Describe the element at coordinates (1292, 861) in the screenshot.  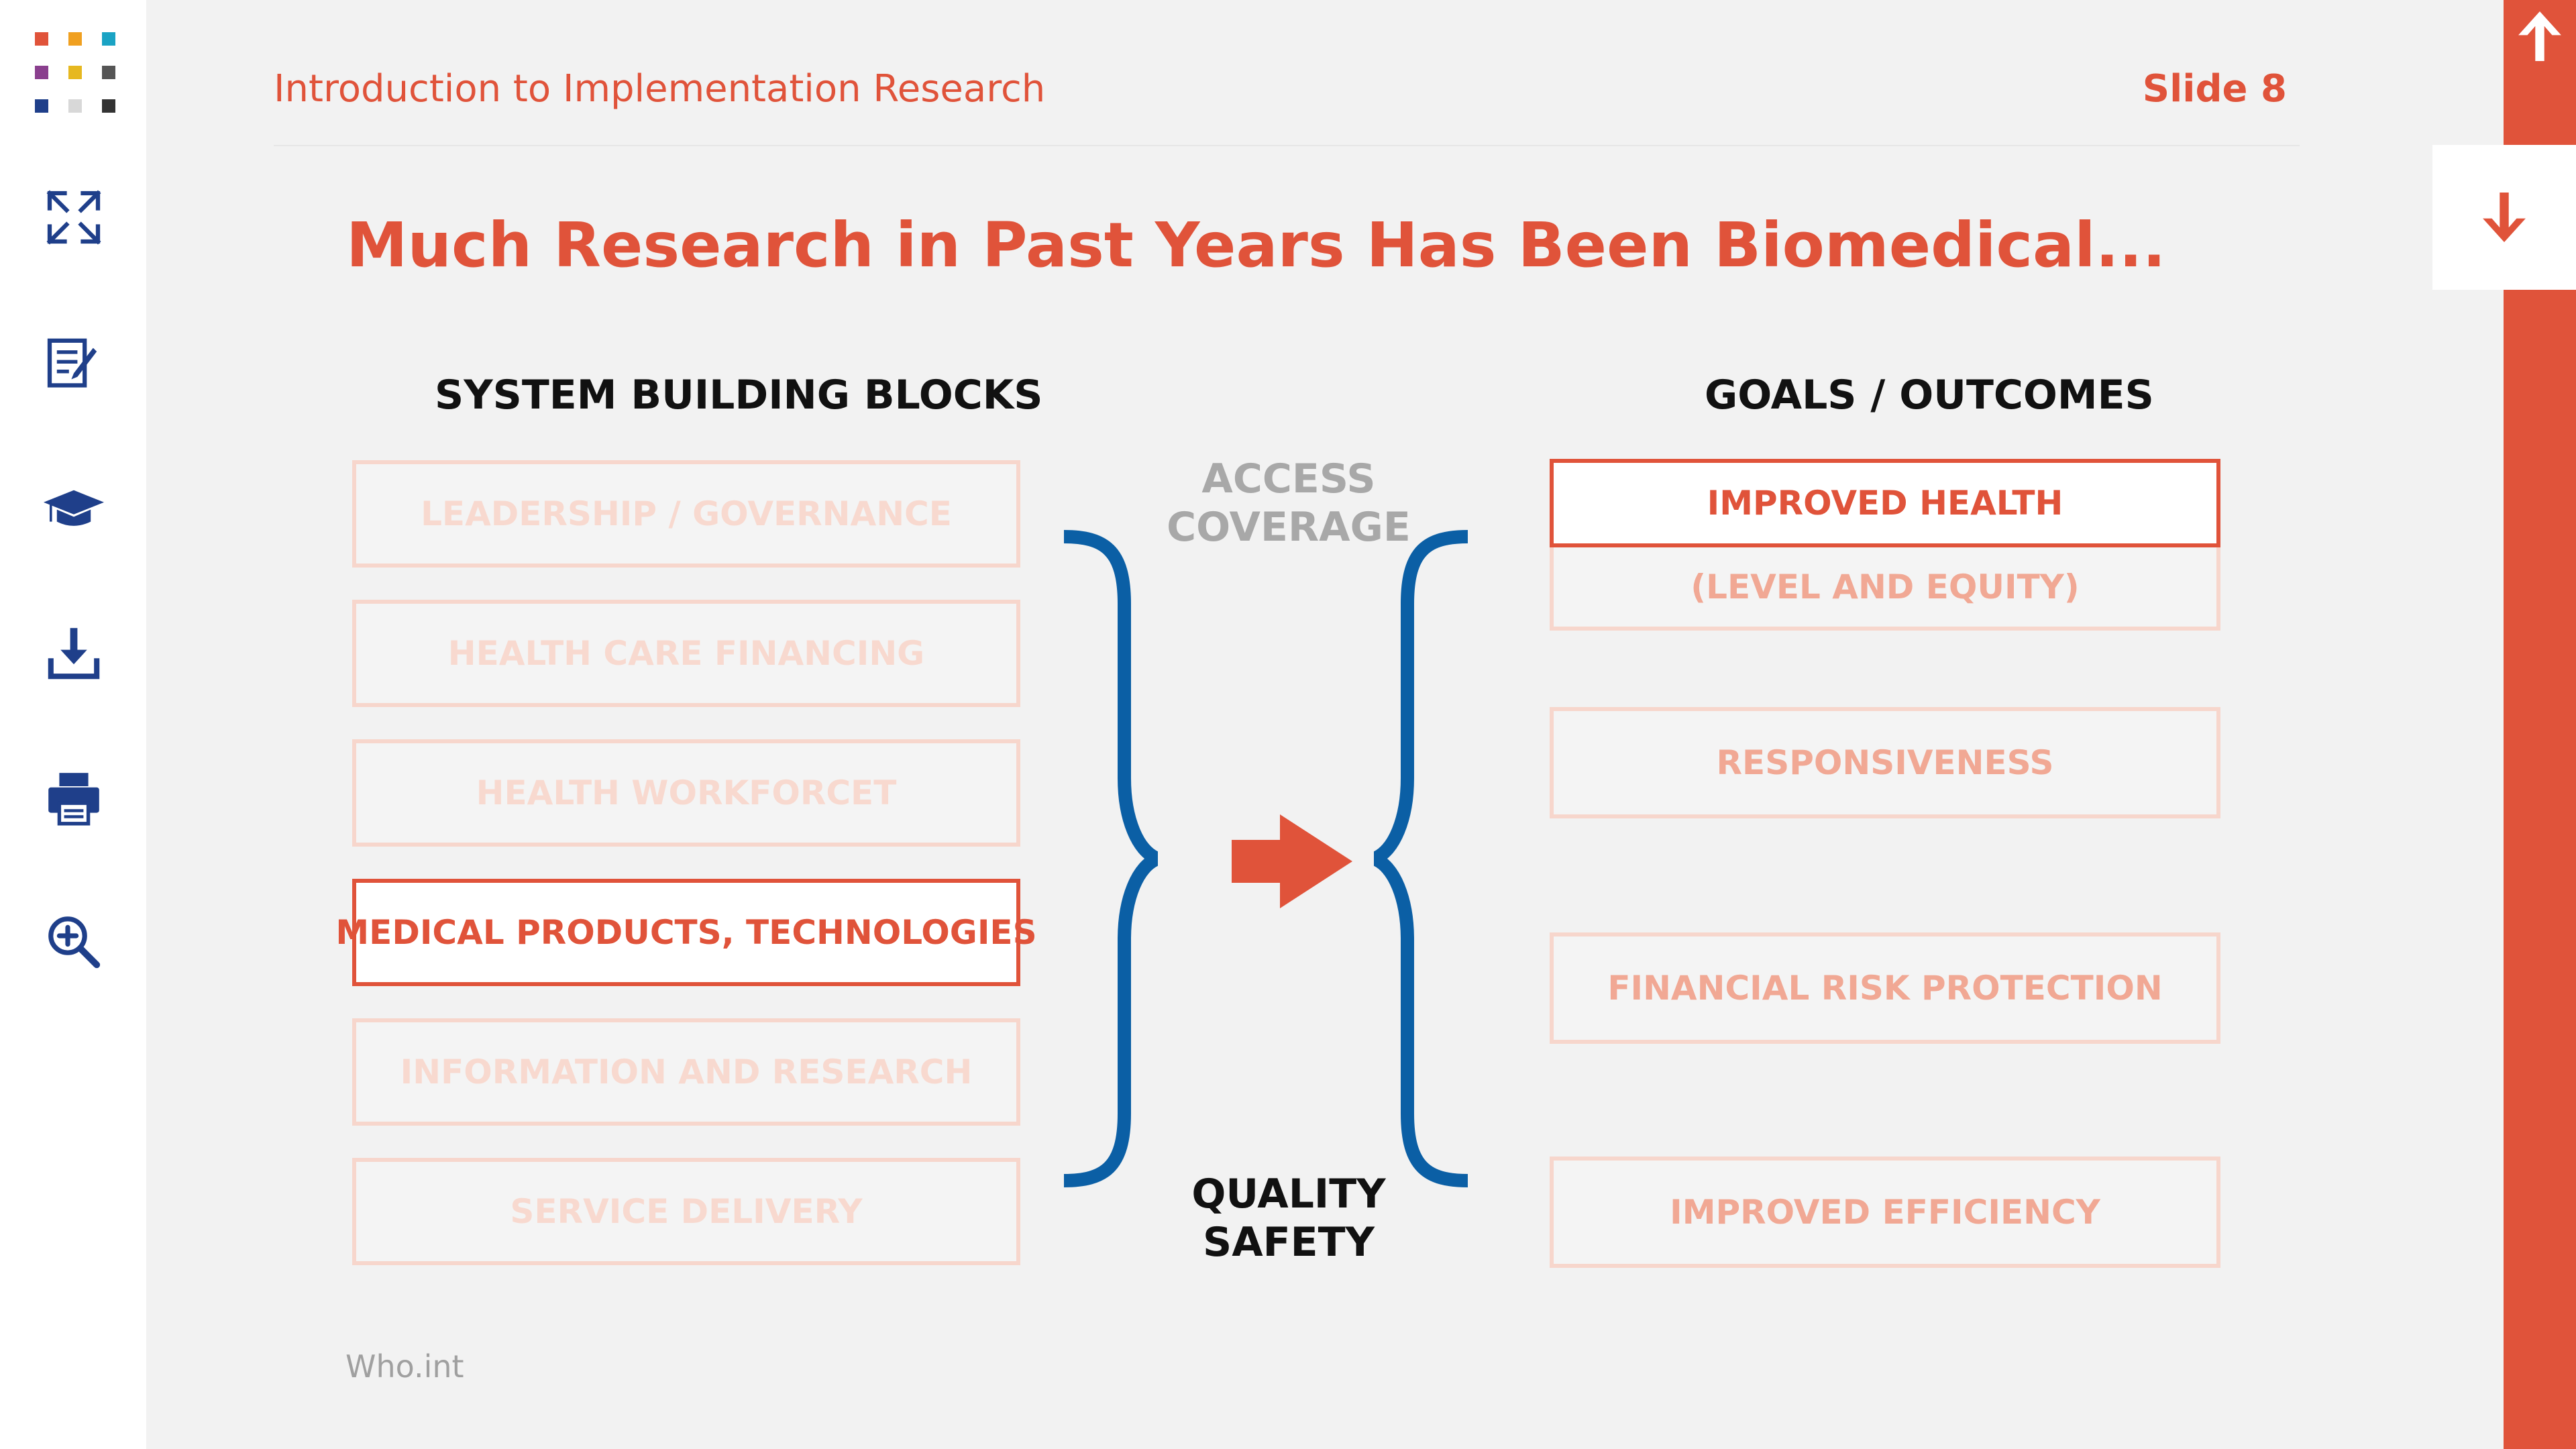
I see `arrow-right-icon` at that location.